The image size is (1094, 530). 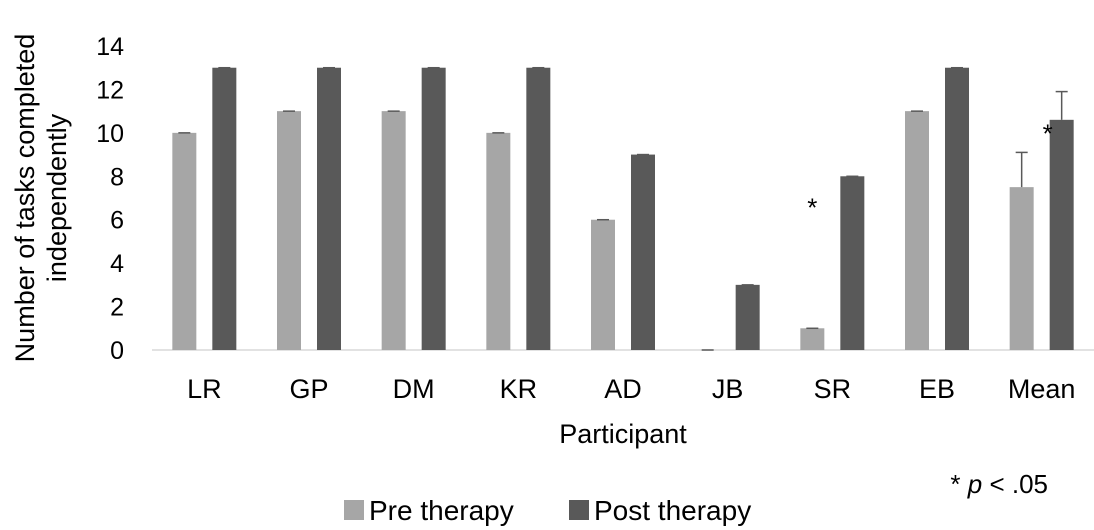 What do you see at coordinates (547, 510) in the screenshot?
I see `legend: Pre therapy Post therapy` at bounding box center [547, 510].